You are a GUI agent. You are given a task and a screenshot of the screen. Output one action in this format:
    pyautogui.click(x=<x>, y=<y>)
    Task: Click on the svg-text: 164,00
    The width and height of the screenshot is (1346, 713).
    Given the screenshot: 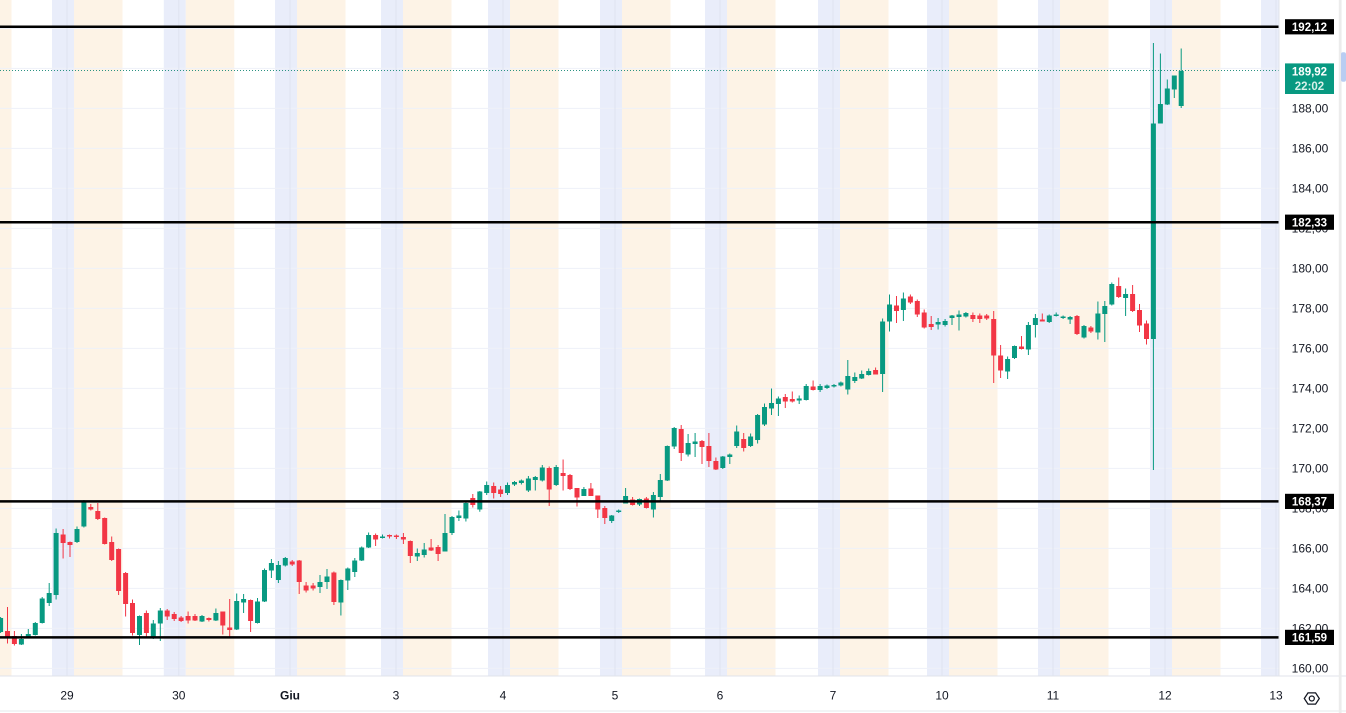 What is the action you would take?
    pyautogui.click(x=1310, y=589)
    